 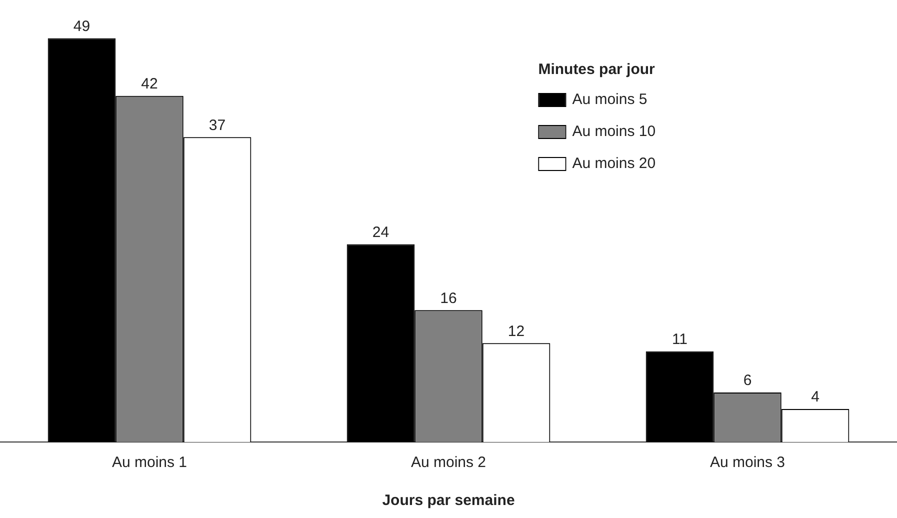 I want to click on legend-label: Au moins 5, so click(x=610, y=99).